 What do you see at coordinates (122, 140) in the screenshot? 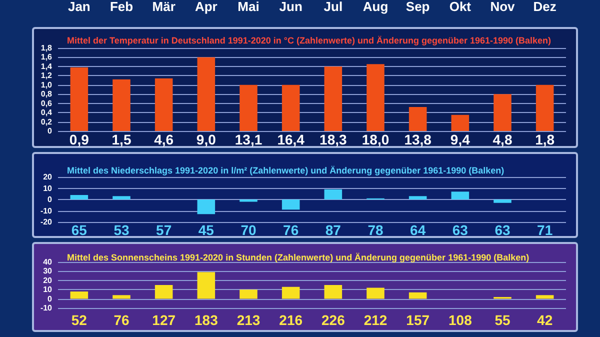
I see `text: 1,5` at bounding box center [122, 140].